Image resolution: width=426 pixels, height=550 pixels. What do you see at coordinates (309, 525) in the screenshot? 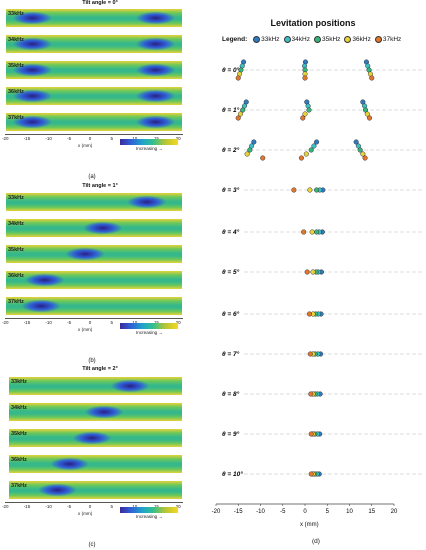
I see `levitation-x-label: x (mm)` at bounding box center [309, 525].